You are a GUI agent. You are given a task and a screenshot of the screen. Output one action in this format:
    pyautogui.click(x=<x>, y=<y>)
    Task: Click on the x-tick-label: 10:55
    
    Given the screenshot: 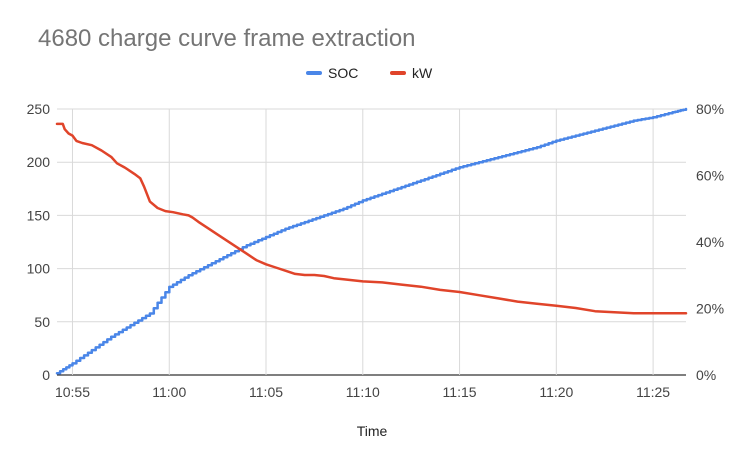 What is the action you would take?
    pyautogui.click(x=72, y=392)
    